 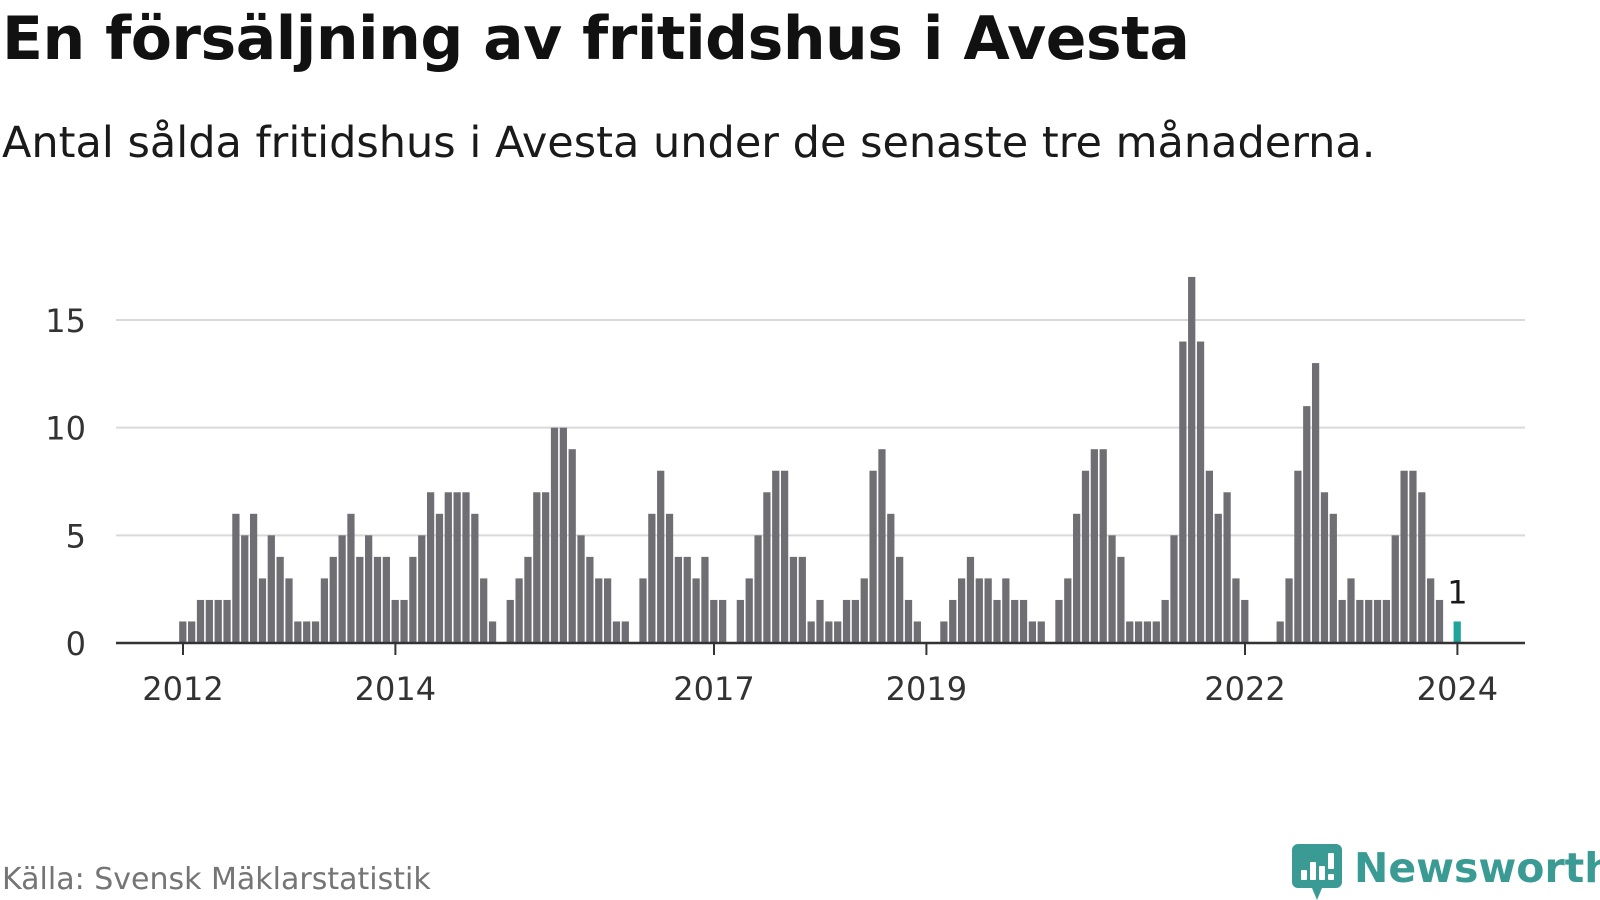 I want to click on y-tick-label: 15, so click(x=65, y=321).